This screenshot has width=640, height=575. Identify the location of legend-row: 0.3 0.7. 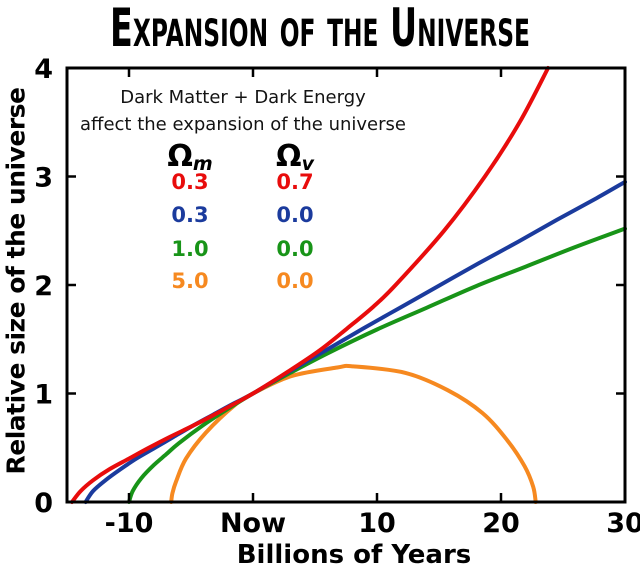
(242, 182).